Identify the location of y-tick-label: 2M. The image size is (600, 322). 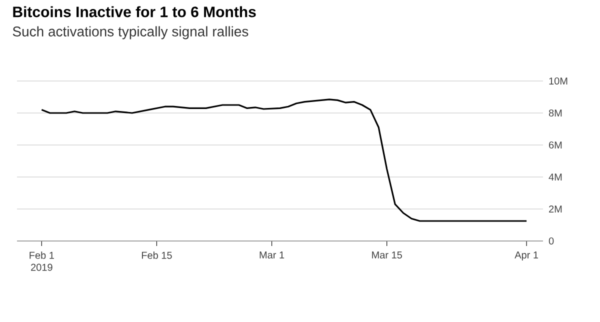
(555, 209).